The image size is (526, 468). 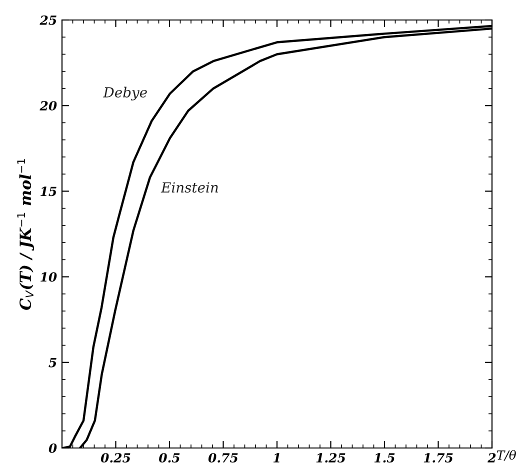 I want to click on y-tick-label: 10, so click(x=48, y=277).